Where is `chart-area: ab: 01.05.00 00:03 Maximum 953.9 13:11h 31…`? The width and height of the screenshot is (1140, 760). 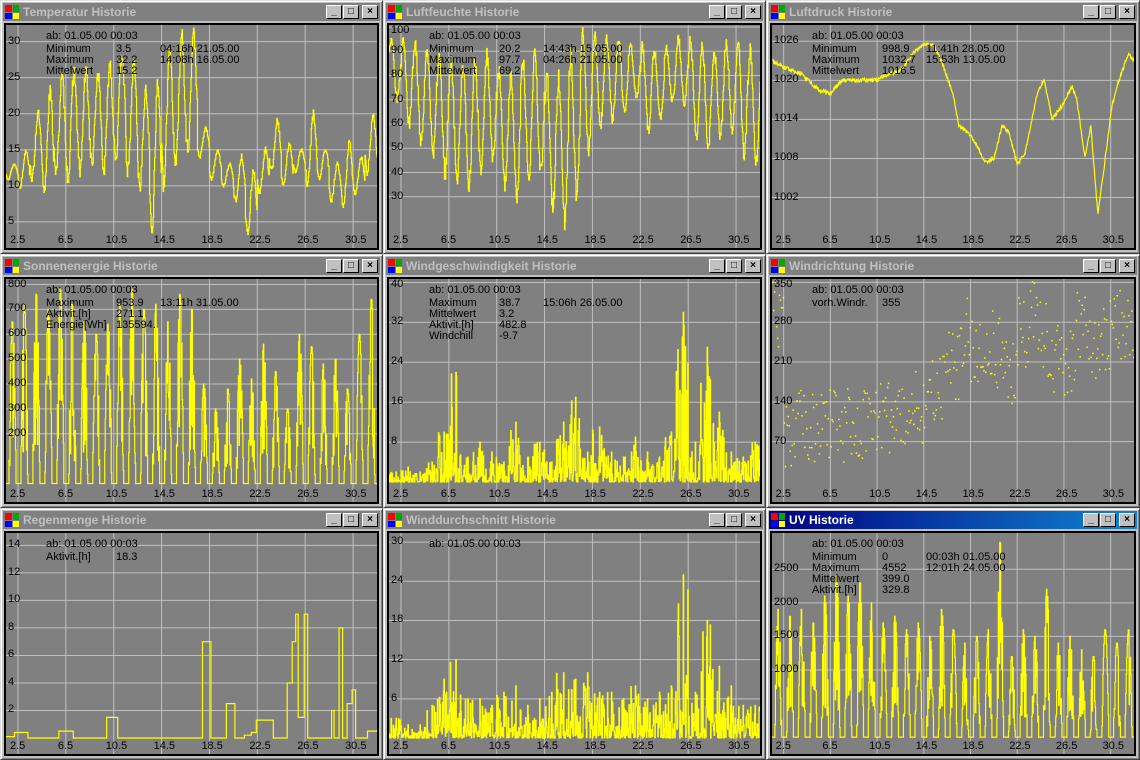
chart-area: ab: 01.05.00 00:03 Maximum 953.9 13:11h 31… is located at coordinates (191, 390).